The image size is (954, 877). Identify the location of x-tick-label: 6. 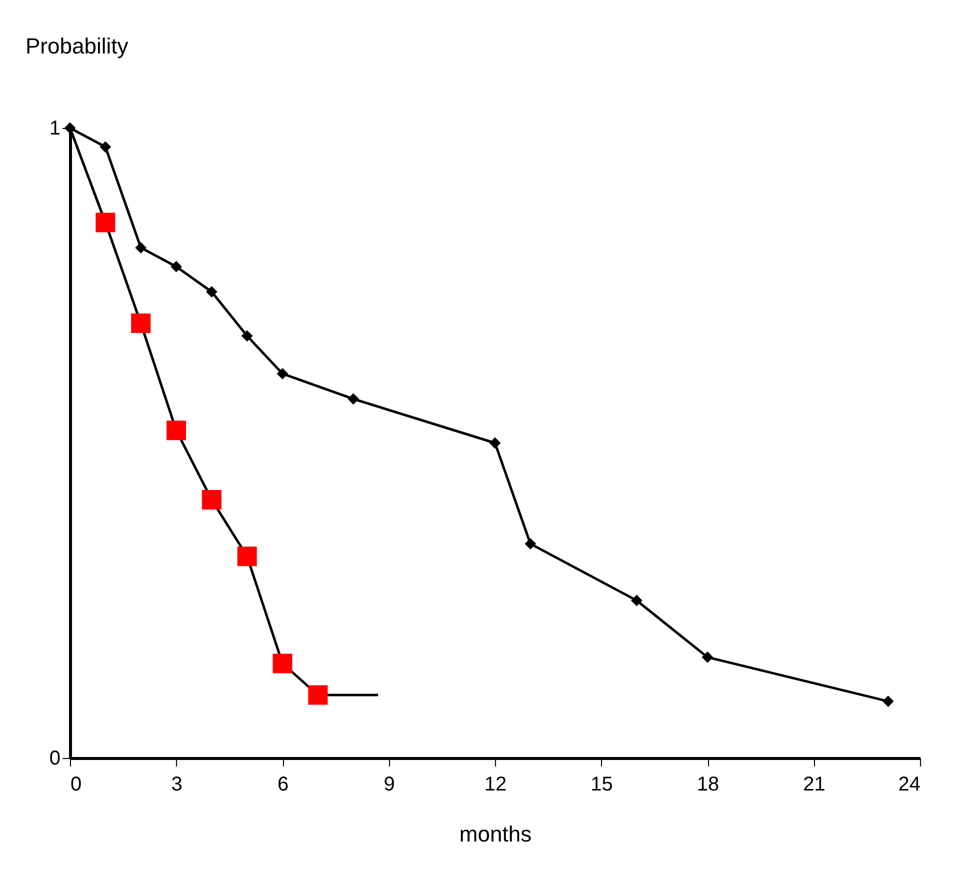
(283, 785).